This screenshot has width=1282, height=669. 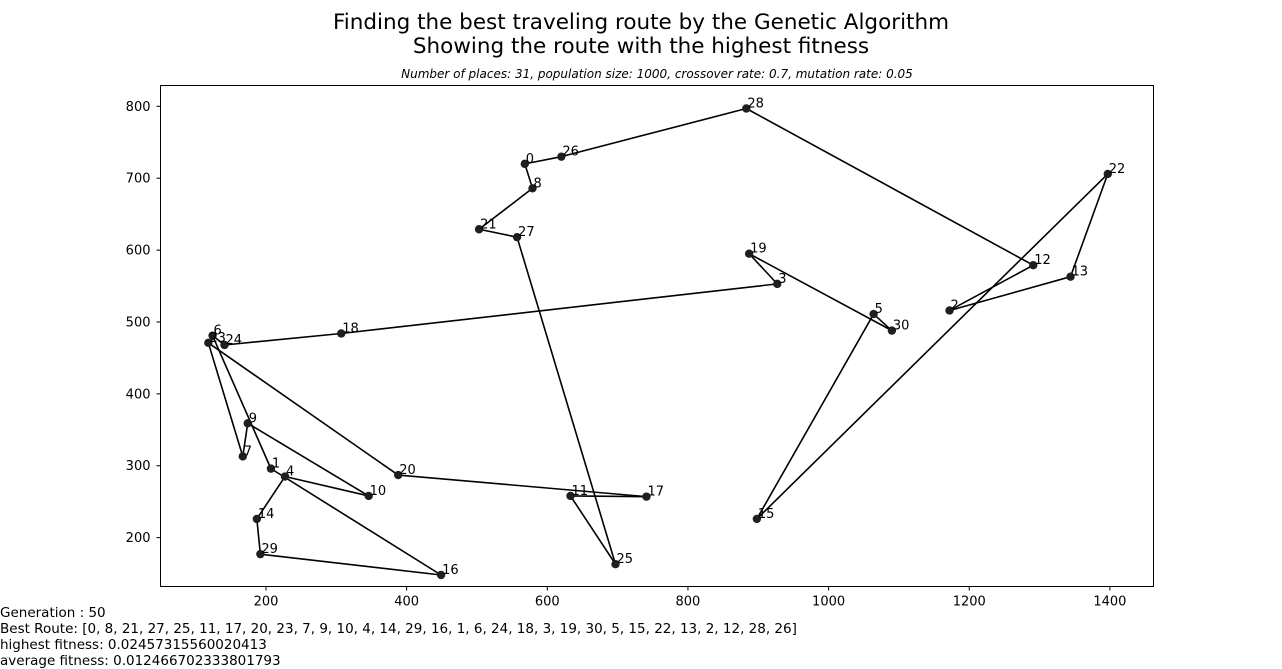 What do you see at coordinates (782, 279) in the screenshot?
I see `place-label: 3` at bounding box center [782, 279].